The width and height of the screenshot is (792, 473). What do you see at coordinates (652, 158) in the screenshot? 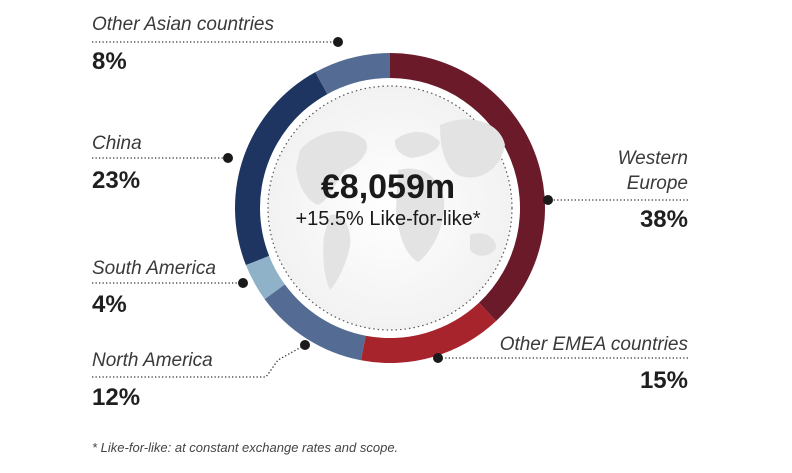
I see `label-western-europe-line1: Western` at bounding box center [652, 158].